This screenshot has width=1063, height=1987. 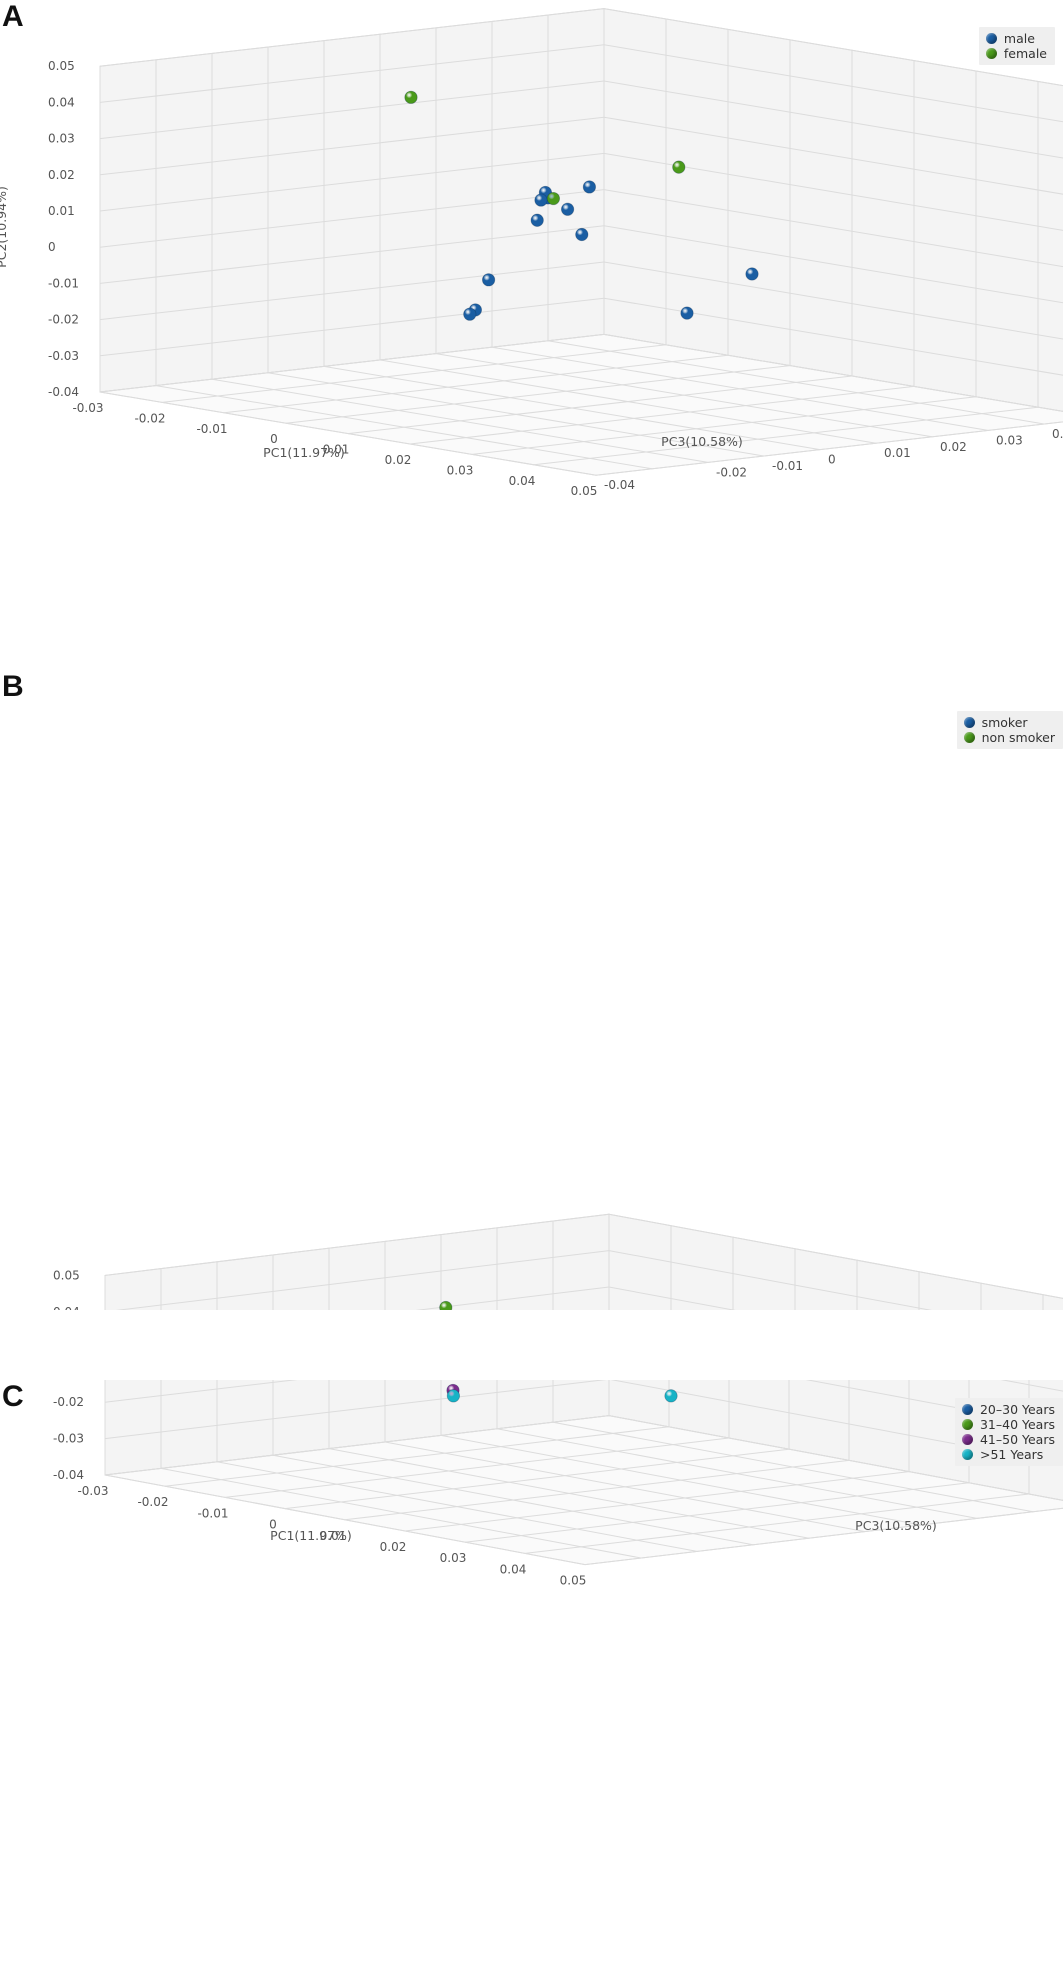 What do you see at coordinates (953, 447) in the screenshot?
I see `z-tick-label: 0.02` at bounding box center [953, 447].